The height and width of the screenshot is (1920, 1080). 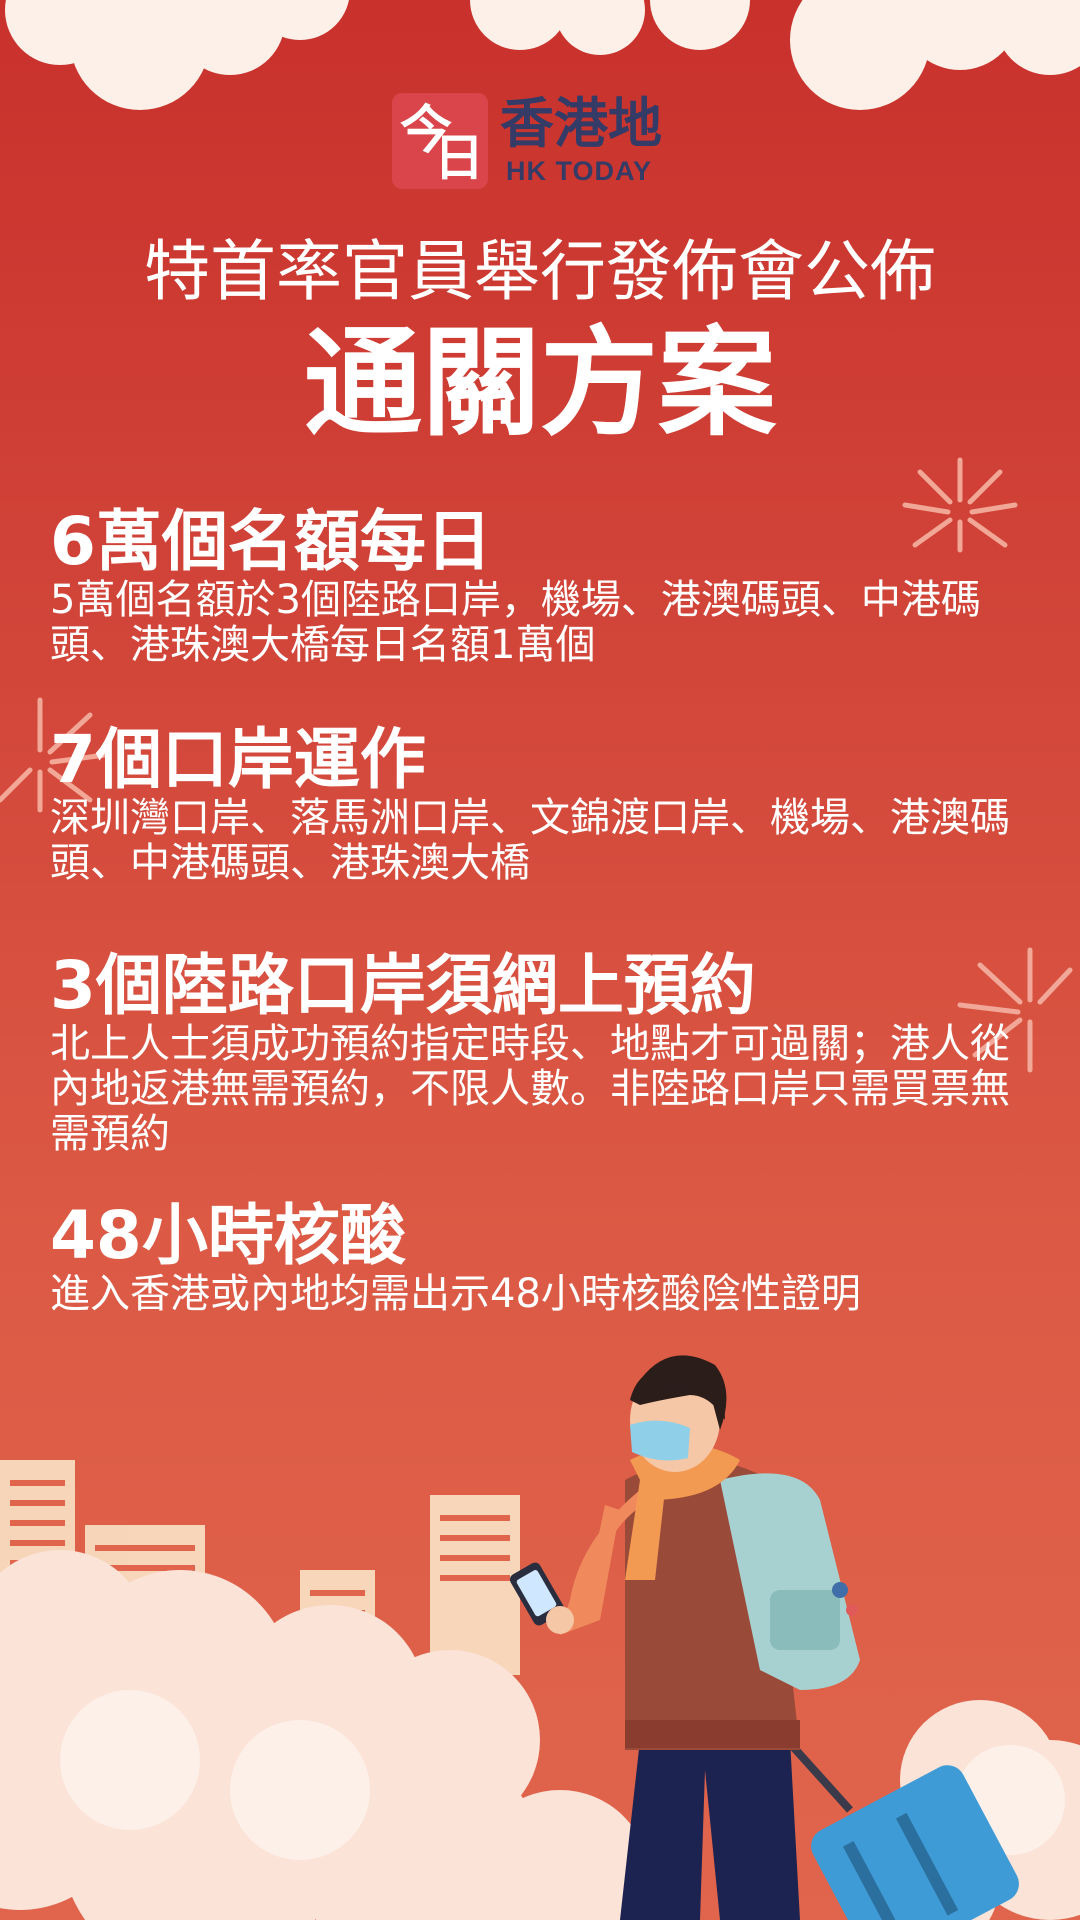 I want to click on logo-mark-char-2: 日, so click(x=459, y=158).